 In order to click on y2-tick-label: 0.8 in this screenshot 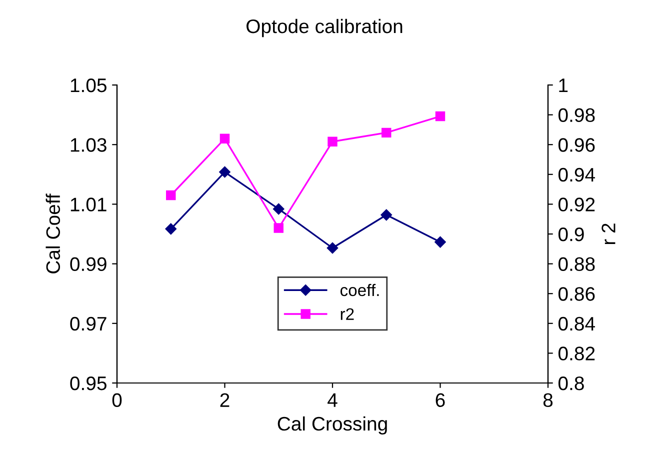, I will do `click(571, 383)`.